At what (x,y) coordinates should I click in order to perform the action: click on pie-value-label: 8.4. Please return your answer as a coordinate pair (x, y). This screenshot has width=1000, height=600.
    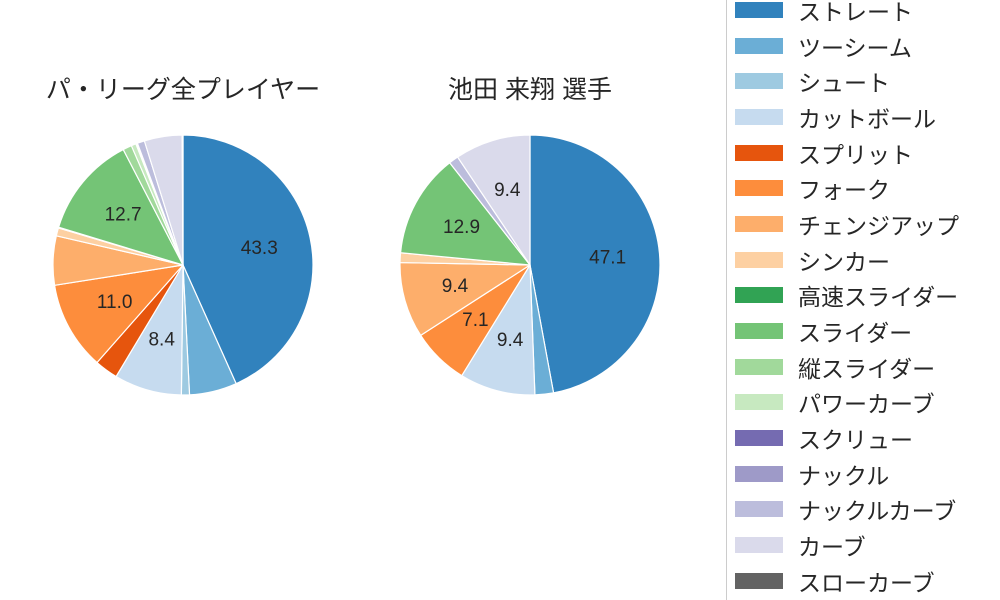
    Looking at the image, I should click on (161, 340).